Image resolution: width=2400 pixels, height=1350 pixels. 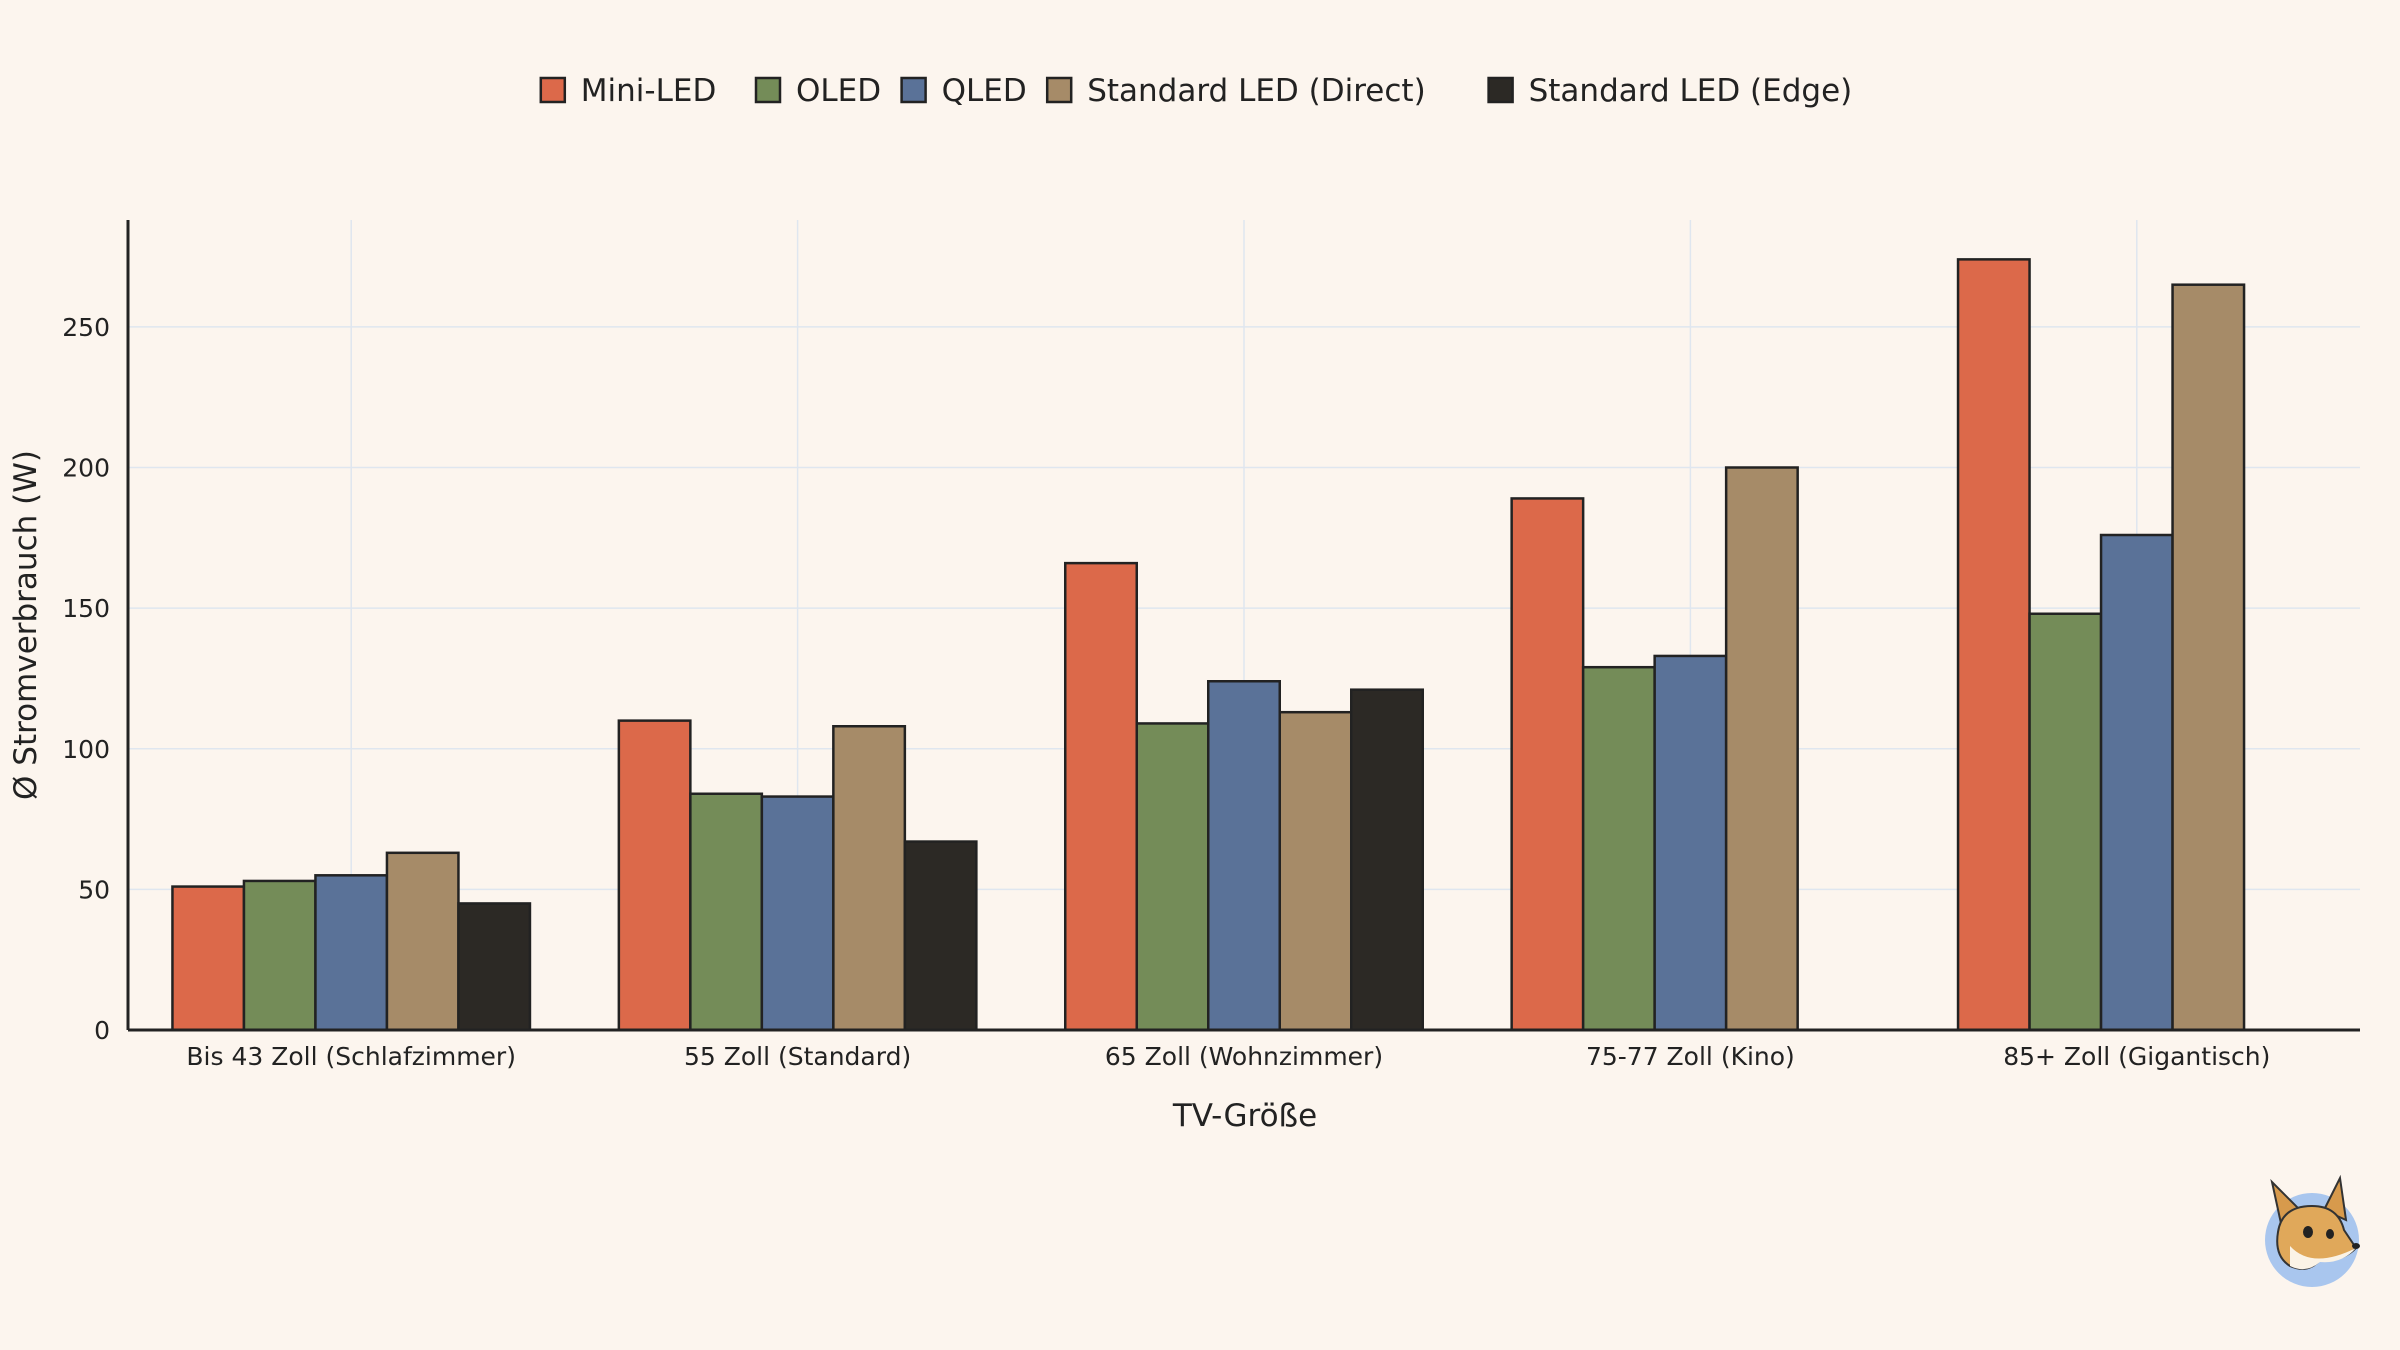 What do you see at coordinates (94, 889) in the screenshot?
I see `y-tick-label: 50` at bounding box center [94, 889].